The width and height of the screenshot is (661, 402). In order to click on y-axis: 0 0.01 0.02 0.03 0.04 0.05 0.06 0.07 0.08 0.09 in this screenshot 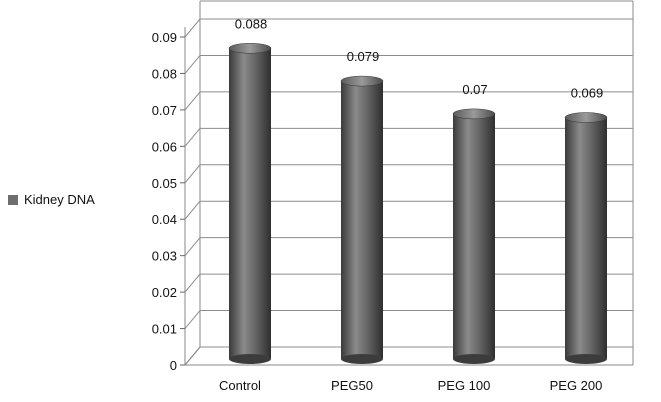, I will do `click(168, 201)`.